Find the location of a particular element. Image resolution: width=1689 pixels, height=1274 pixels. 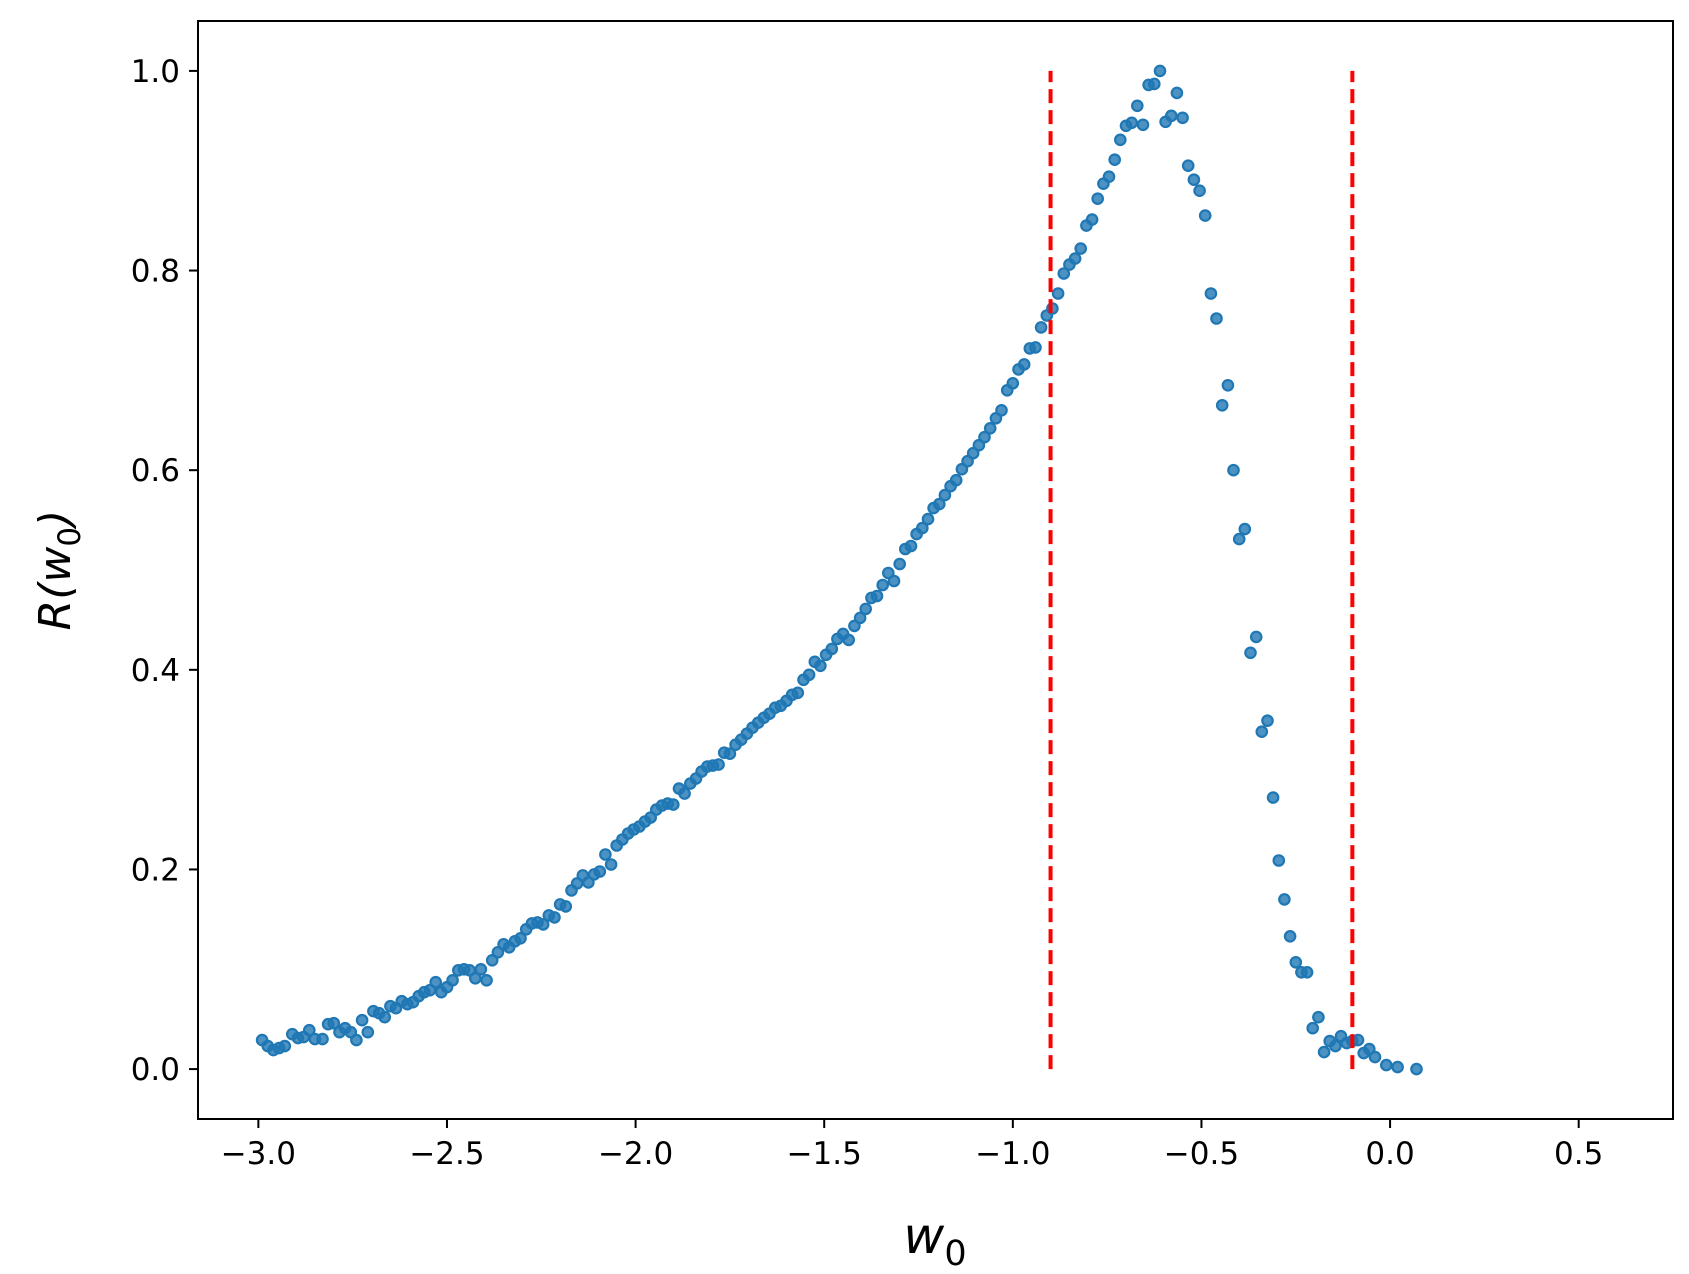

y-tick-label: 1.0 is located at coordinates (155, 72).